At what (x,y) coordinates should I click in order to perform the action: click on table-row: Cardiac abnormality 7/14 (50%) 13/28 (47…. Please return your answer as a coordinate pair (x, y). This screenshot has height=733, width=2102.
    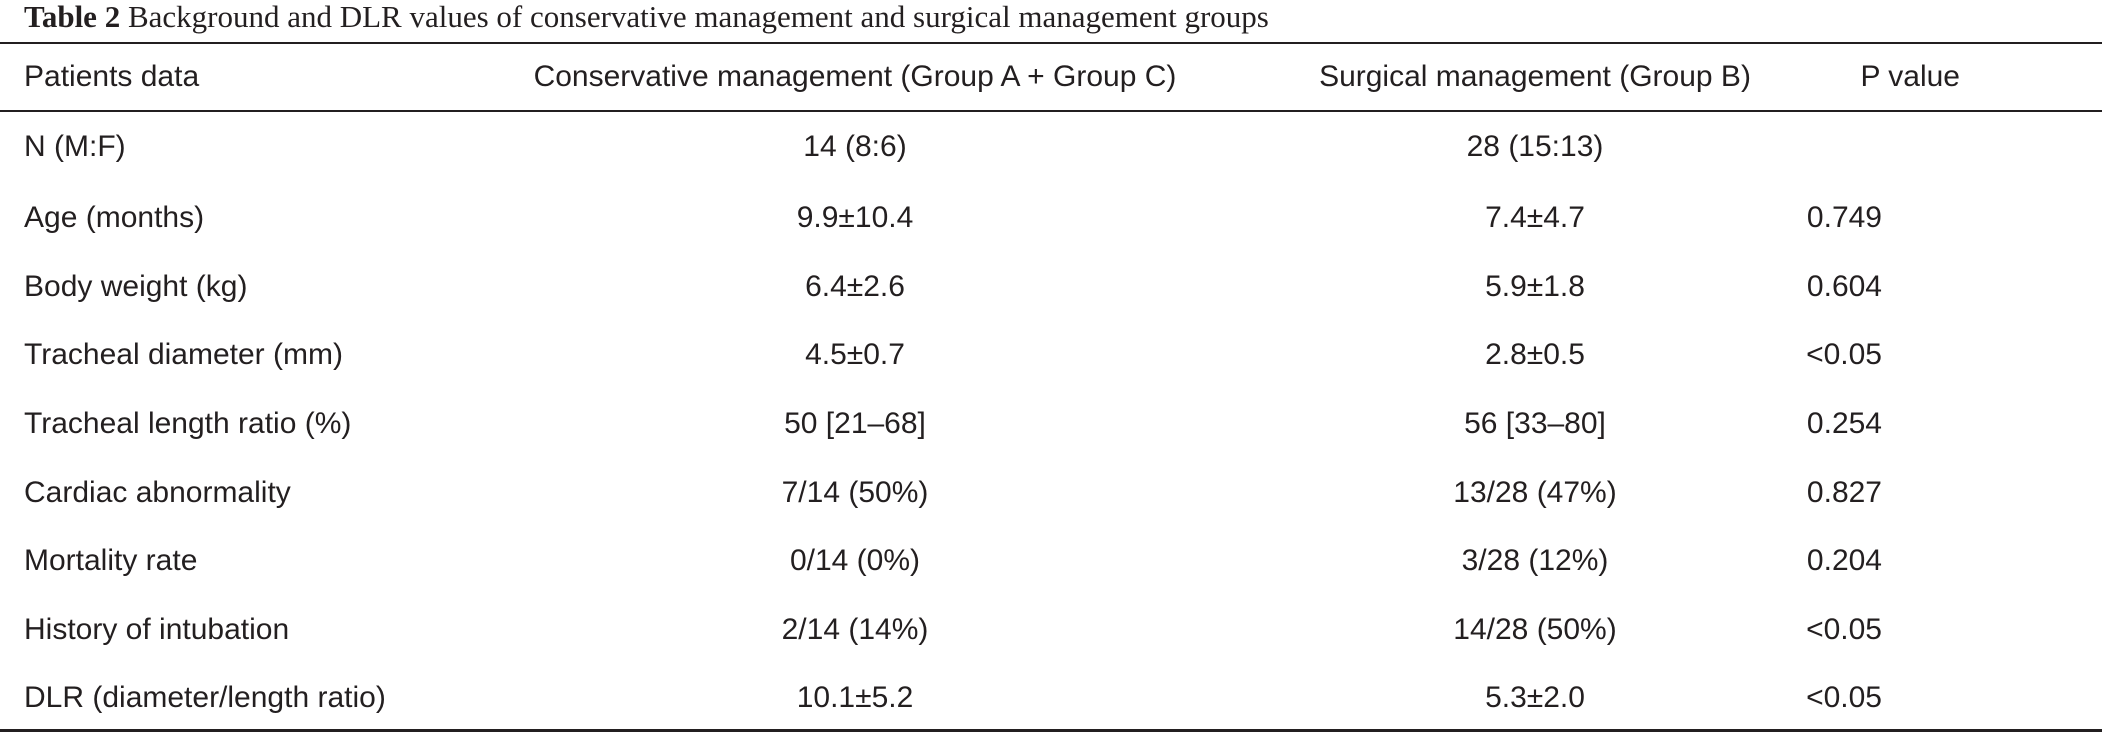
    Looking at the image, I should click on (1051, 492).